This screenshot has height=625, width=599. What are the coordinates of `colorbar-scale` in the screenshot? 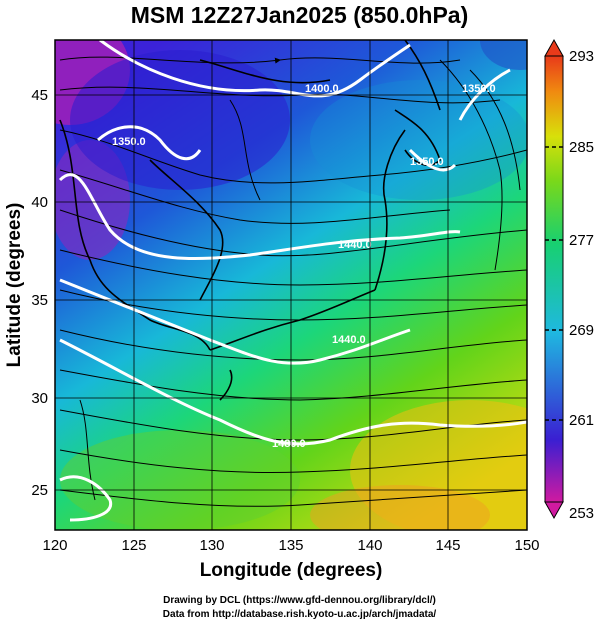 It's located at (554, 279).